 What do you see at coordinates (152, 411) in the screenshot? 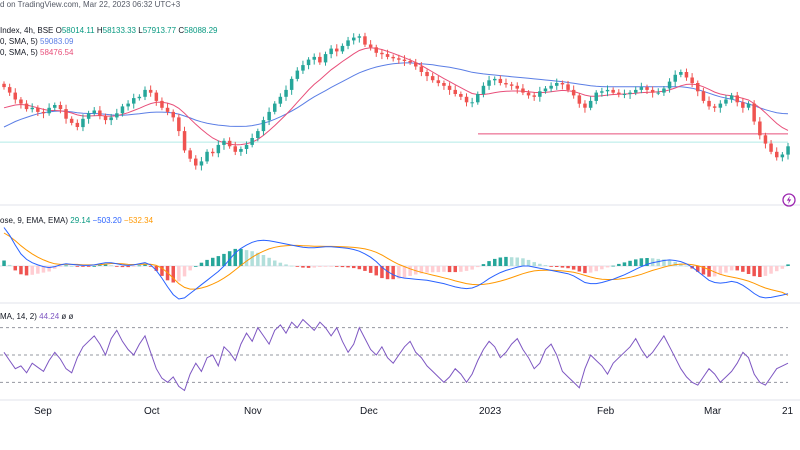
I see `x-tick-oct: Oct` at bounding box center [152, 411].